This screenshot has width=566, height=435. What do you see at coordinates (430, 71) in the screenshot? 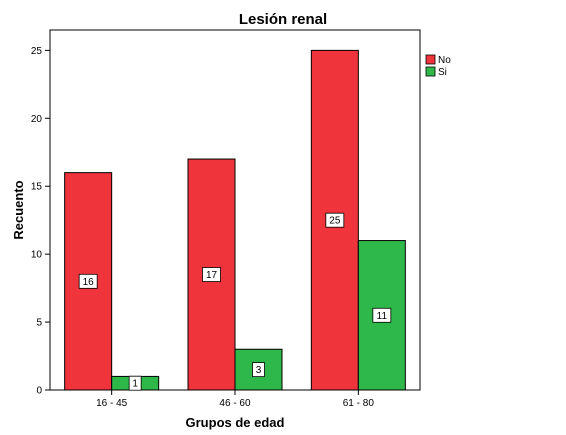
I see `legend-swatch-si` at bounding box center [430, 71].